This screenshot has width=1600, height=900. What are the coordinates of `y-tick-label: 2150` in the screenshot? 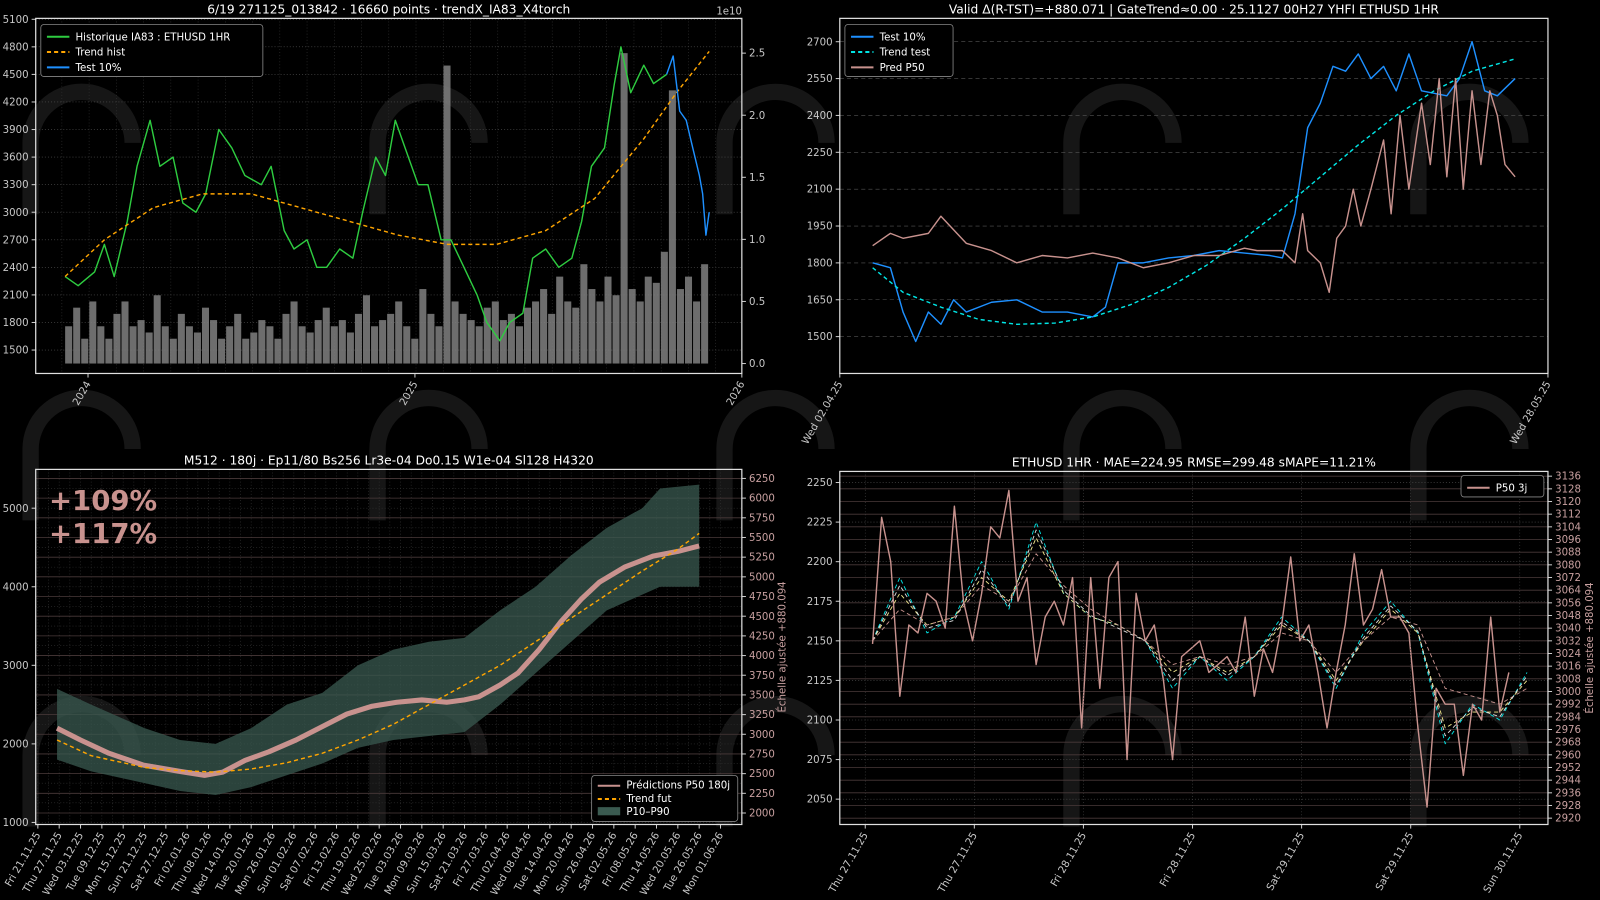 It's located at (820, 641).